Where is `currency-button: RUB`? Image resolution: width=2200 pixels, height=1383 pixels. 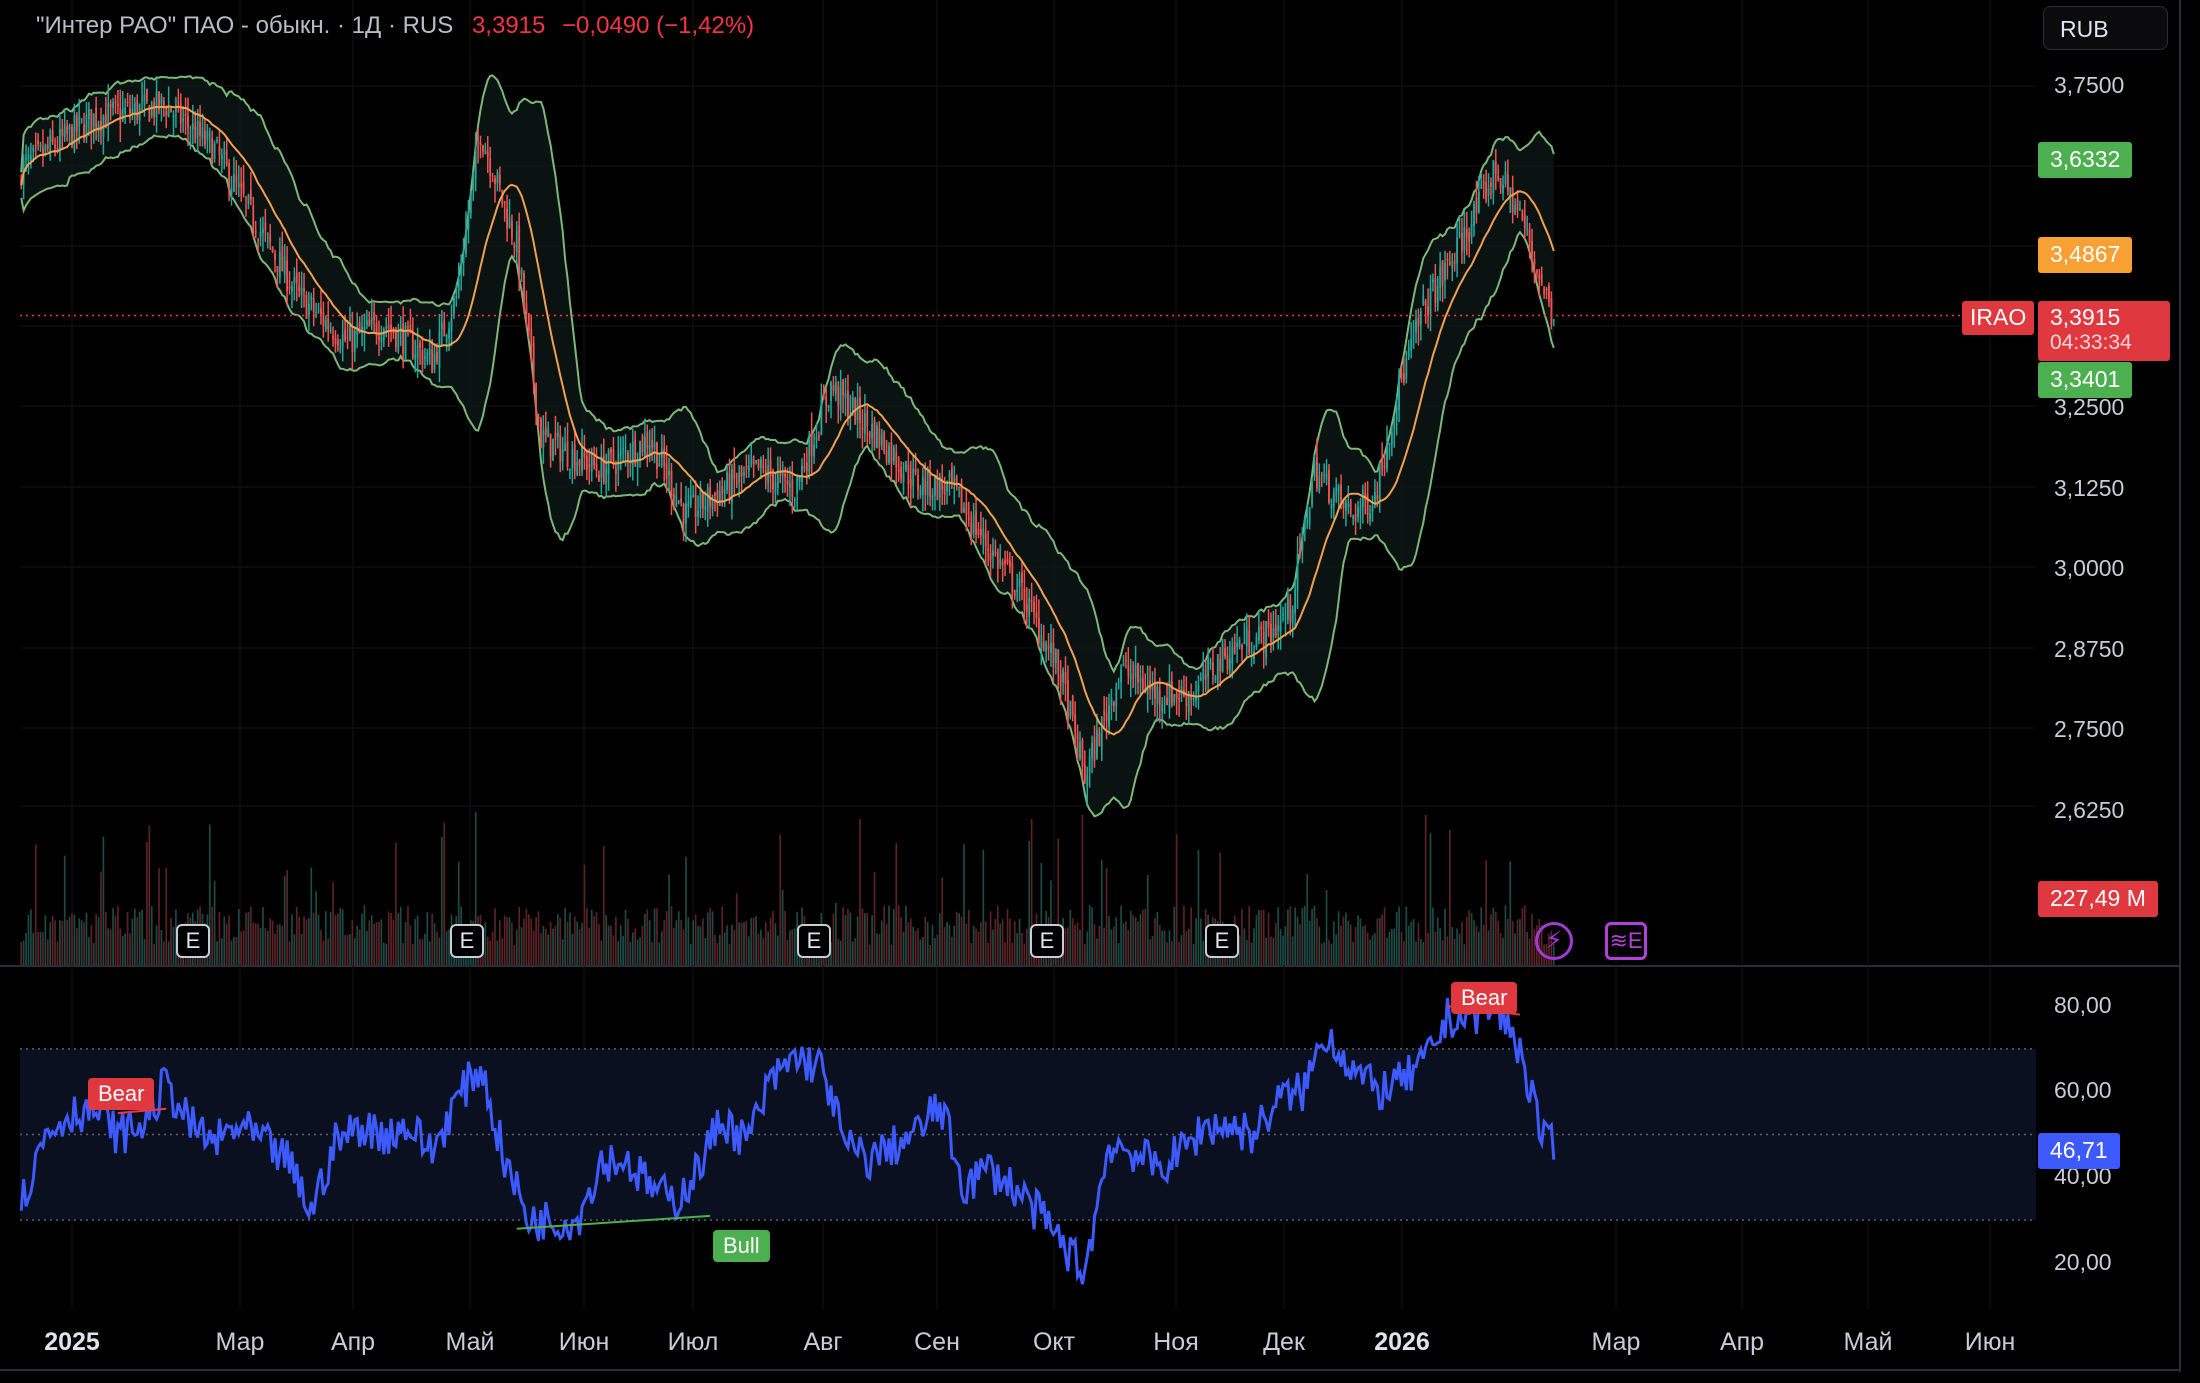 currency-button: RUB is located at coordinates (2105, 28).